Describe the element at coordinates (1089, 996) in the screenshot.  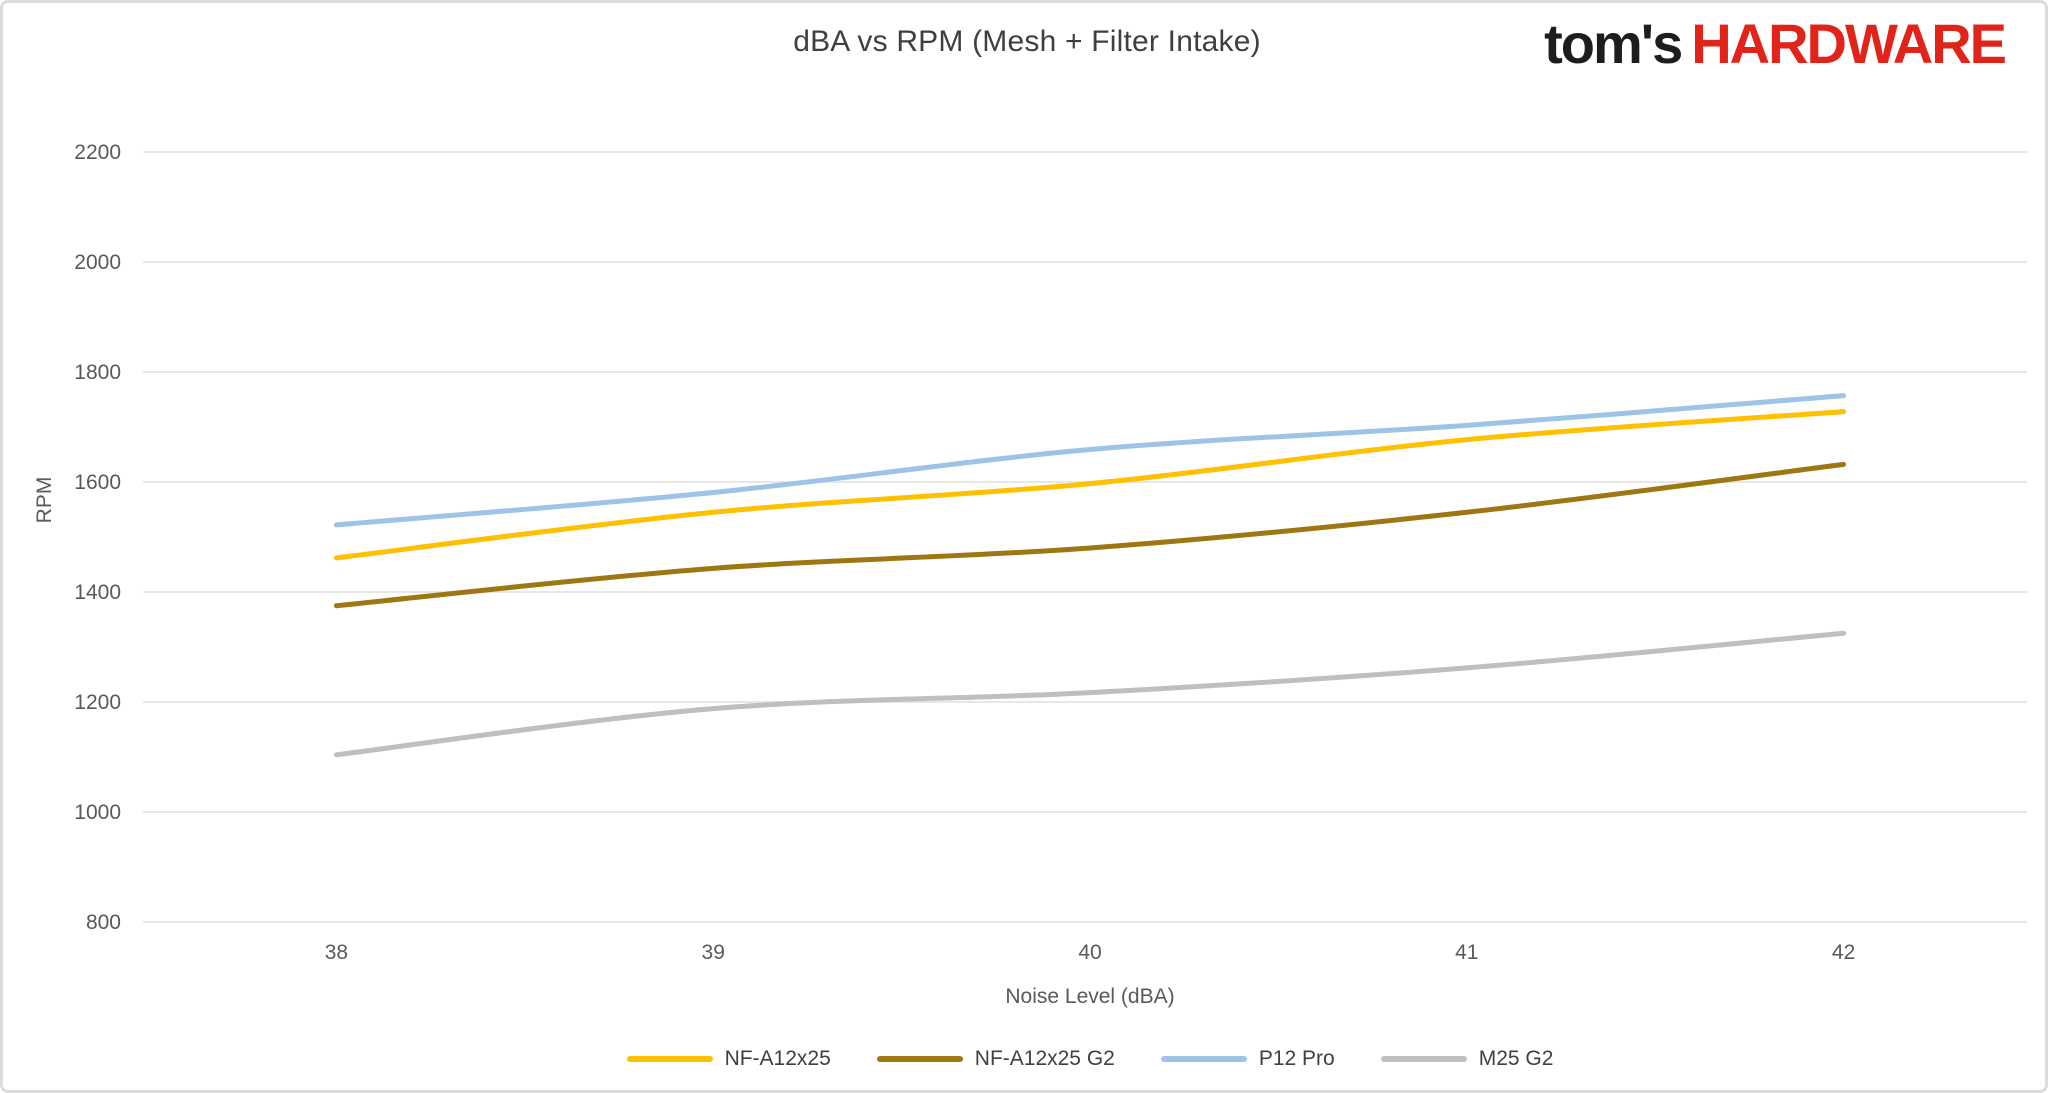
I see `x-axis-title: Noise Level (dBA)` at that location.